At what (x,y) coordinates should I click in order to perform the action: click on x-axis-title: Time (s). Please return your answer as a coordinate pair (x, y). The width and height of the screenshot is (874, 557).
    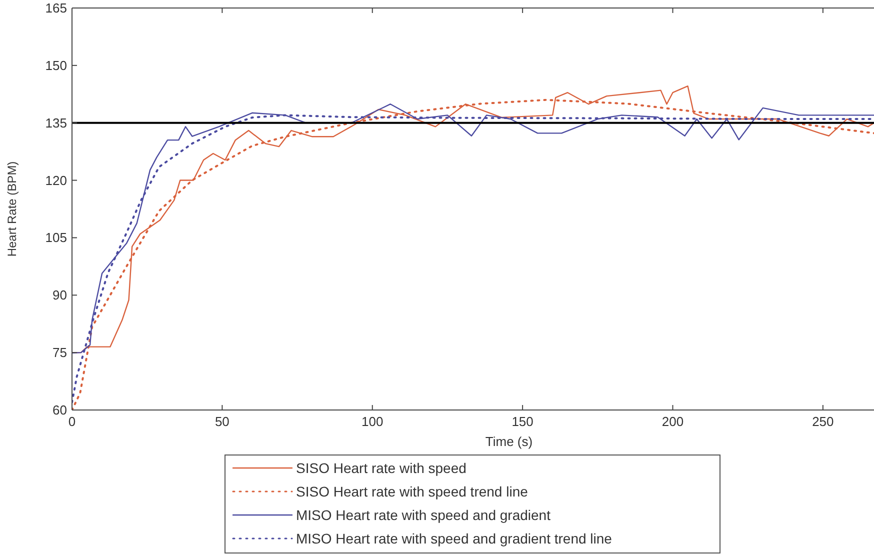
    Looking at the image, I should click on (509, 441).